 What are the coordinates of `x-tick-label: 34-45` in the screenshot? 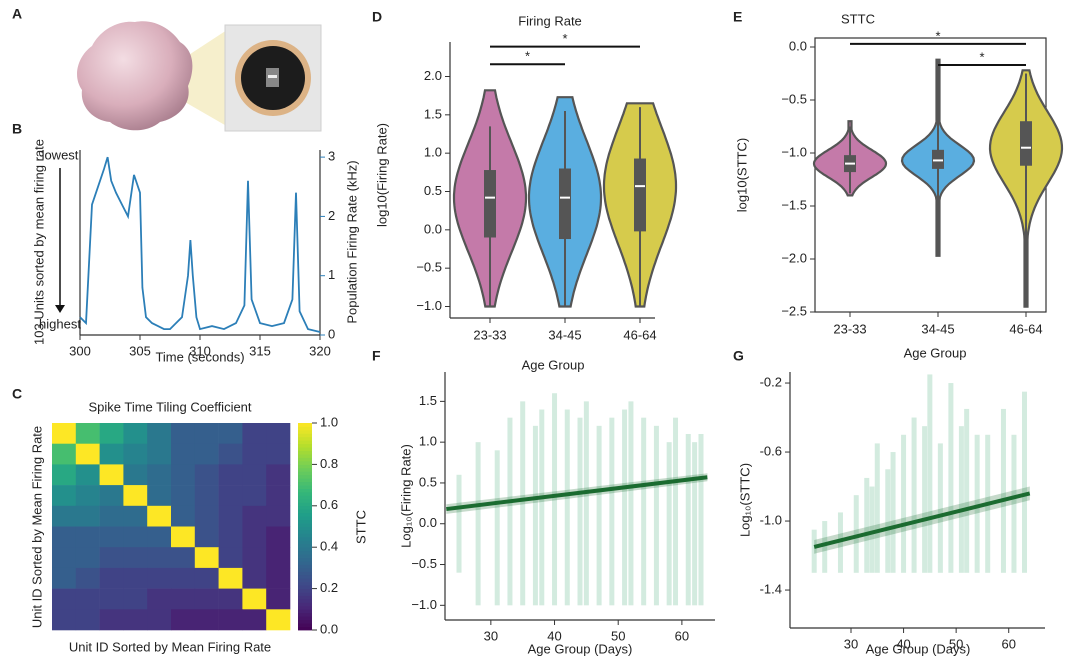 It's located at (937, 328).